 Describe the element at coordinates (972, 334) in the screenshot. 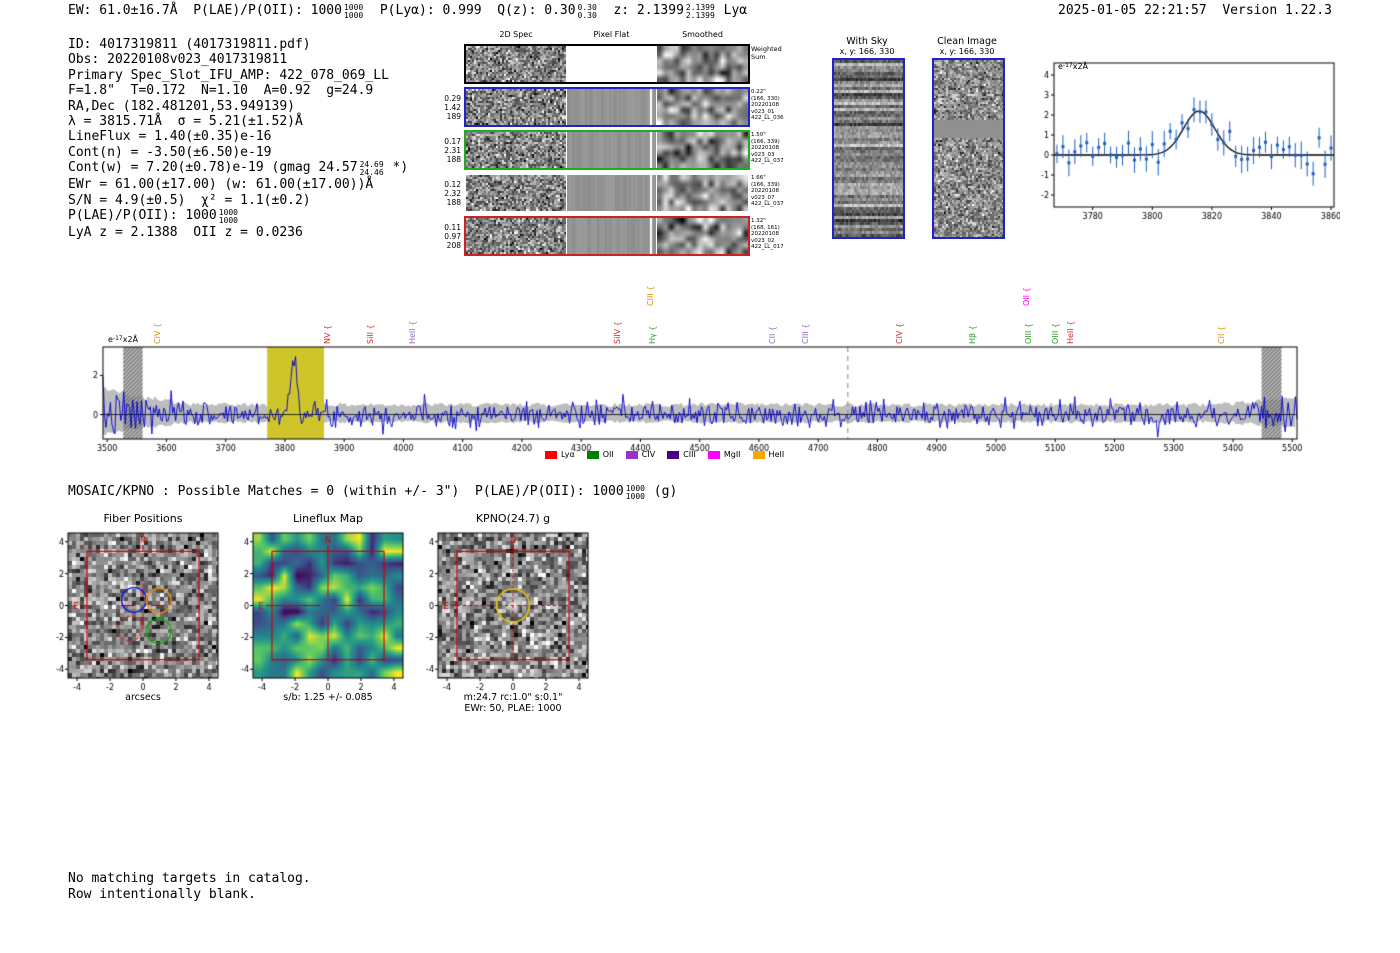

I see `emission-line-label: Hβ {` at that location.